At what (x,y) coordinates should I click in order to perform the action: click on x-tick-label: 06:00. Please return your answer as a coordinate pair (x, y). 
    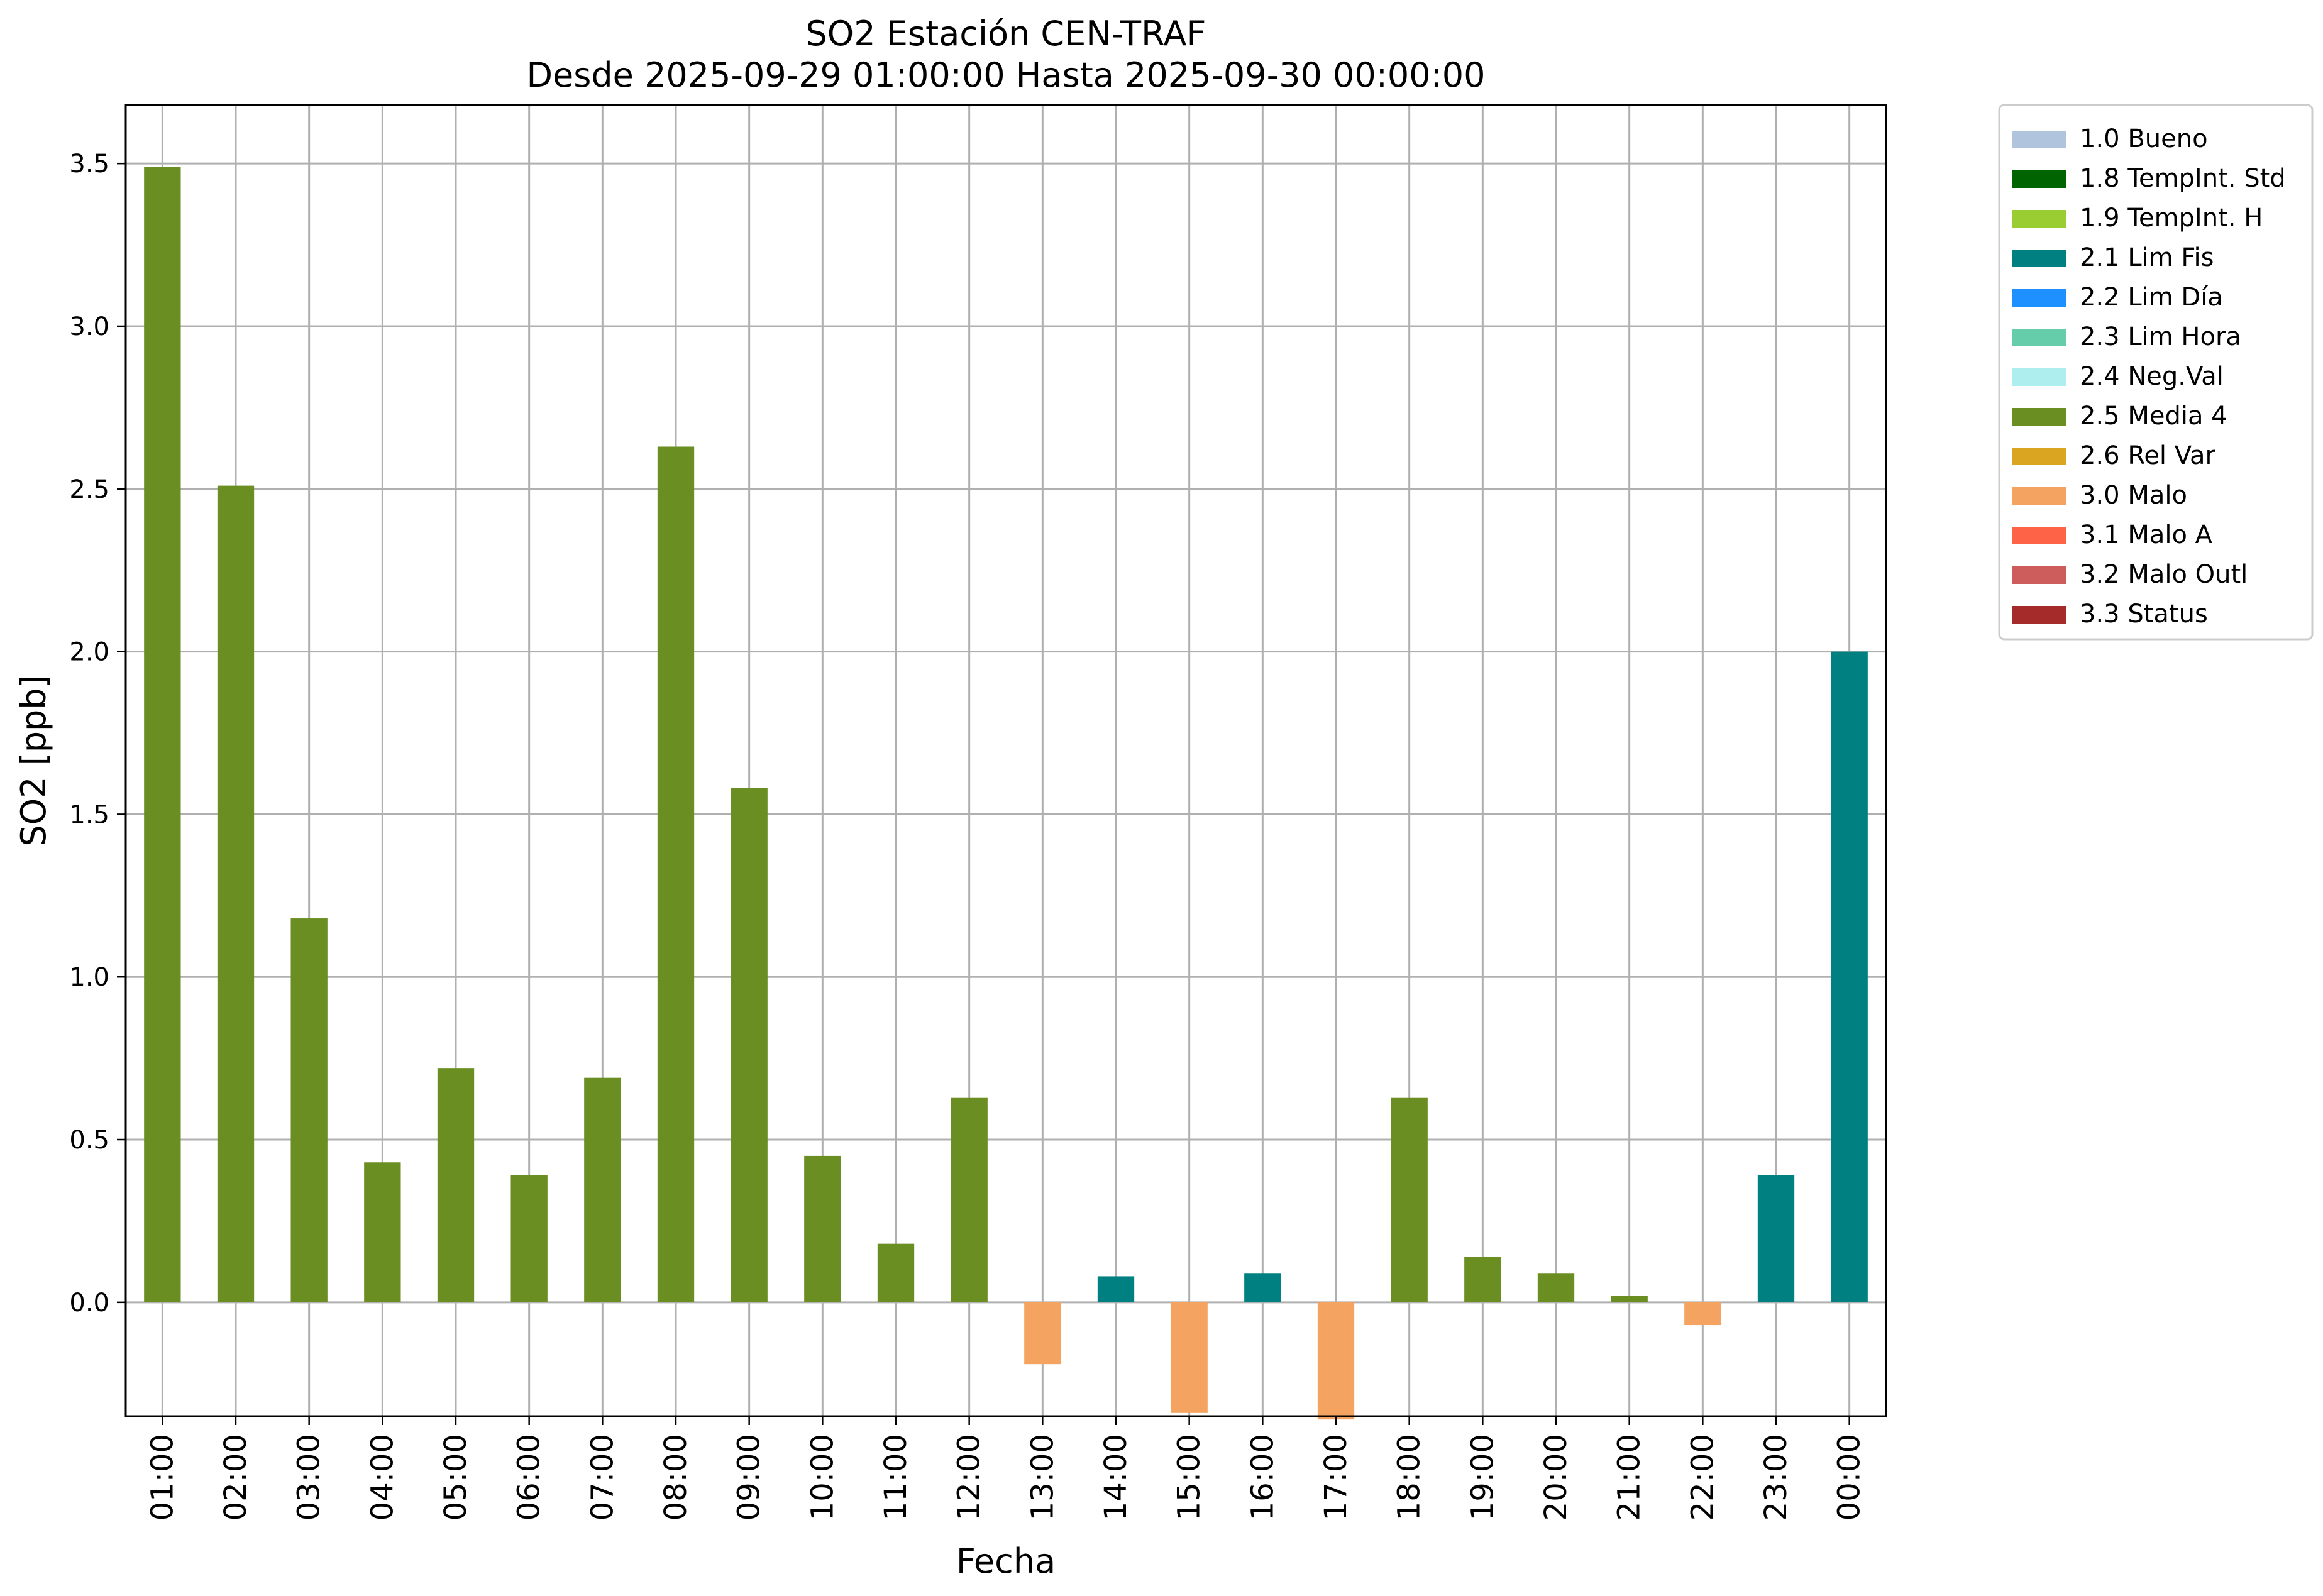
    Looking at the image, I should click on (530, 1477).